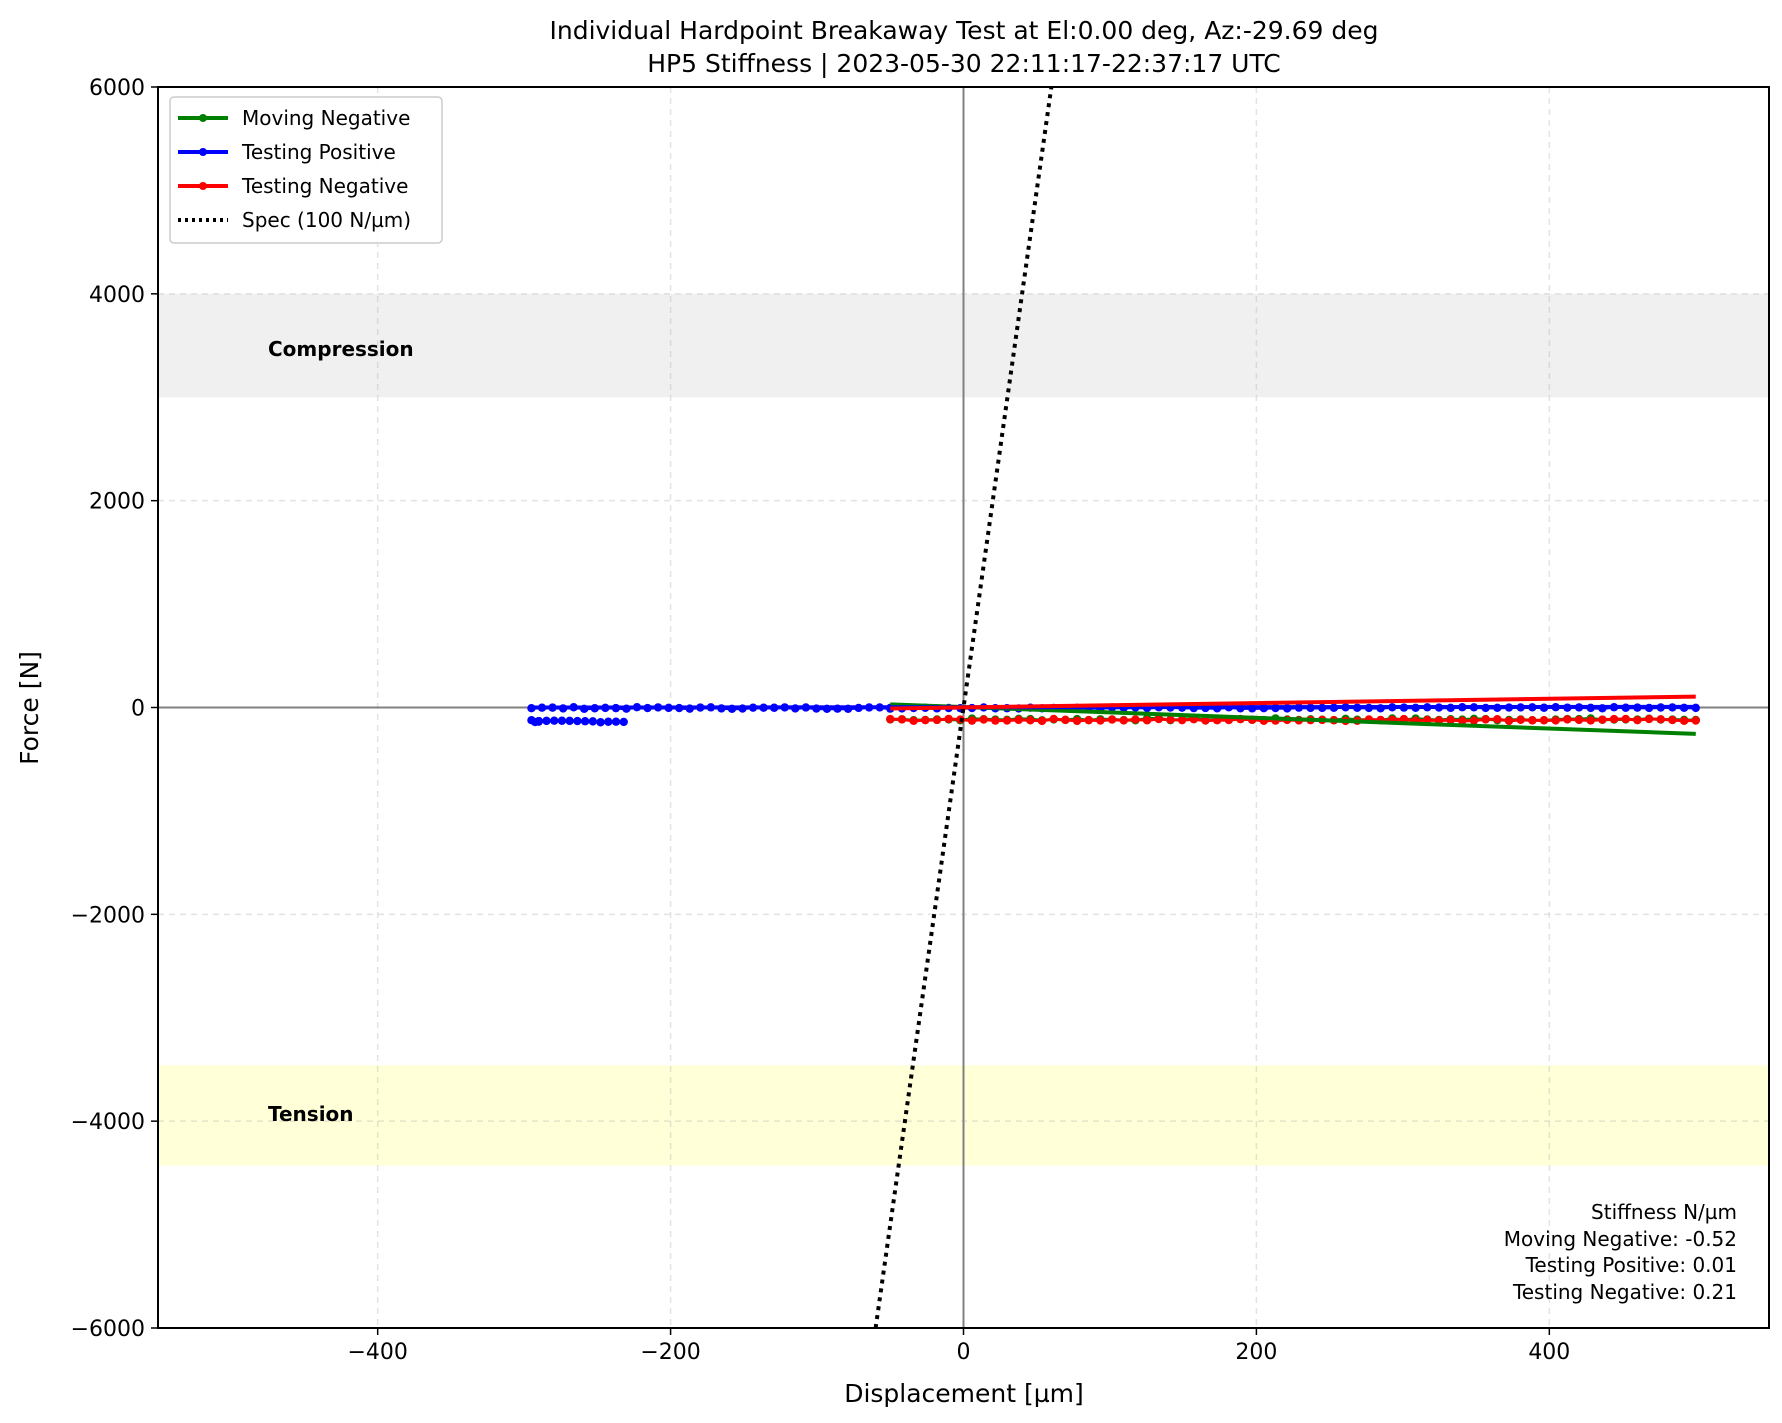 The height and width of the screenshot is (1423, 1782). I want to click on legend-label-testing-negative: Testing Negative, so click(324, 186).